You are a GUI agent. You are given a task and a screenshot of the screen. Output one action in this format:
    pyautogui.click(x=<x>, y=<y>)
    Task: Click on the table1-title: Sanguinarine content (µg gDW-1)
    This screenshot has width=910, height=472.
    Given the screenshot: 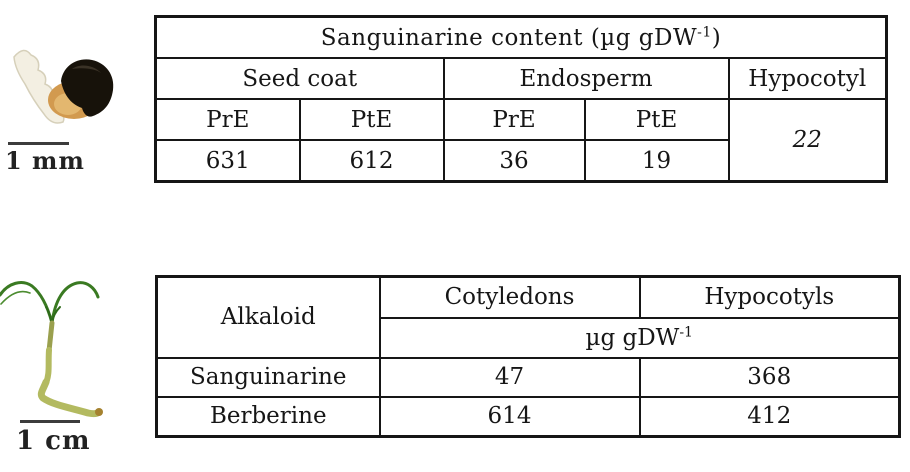 What is the action you would take?
    pyautogui.click(x=521, y=37)
    